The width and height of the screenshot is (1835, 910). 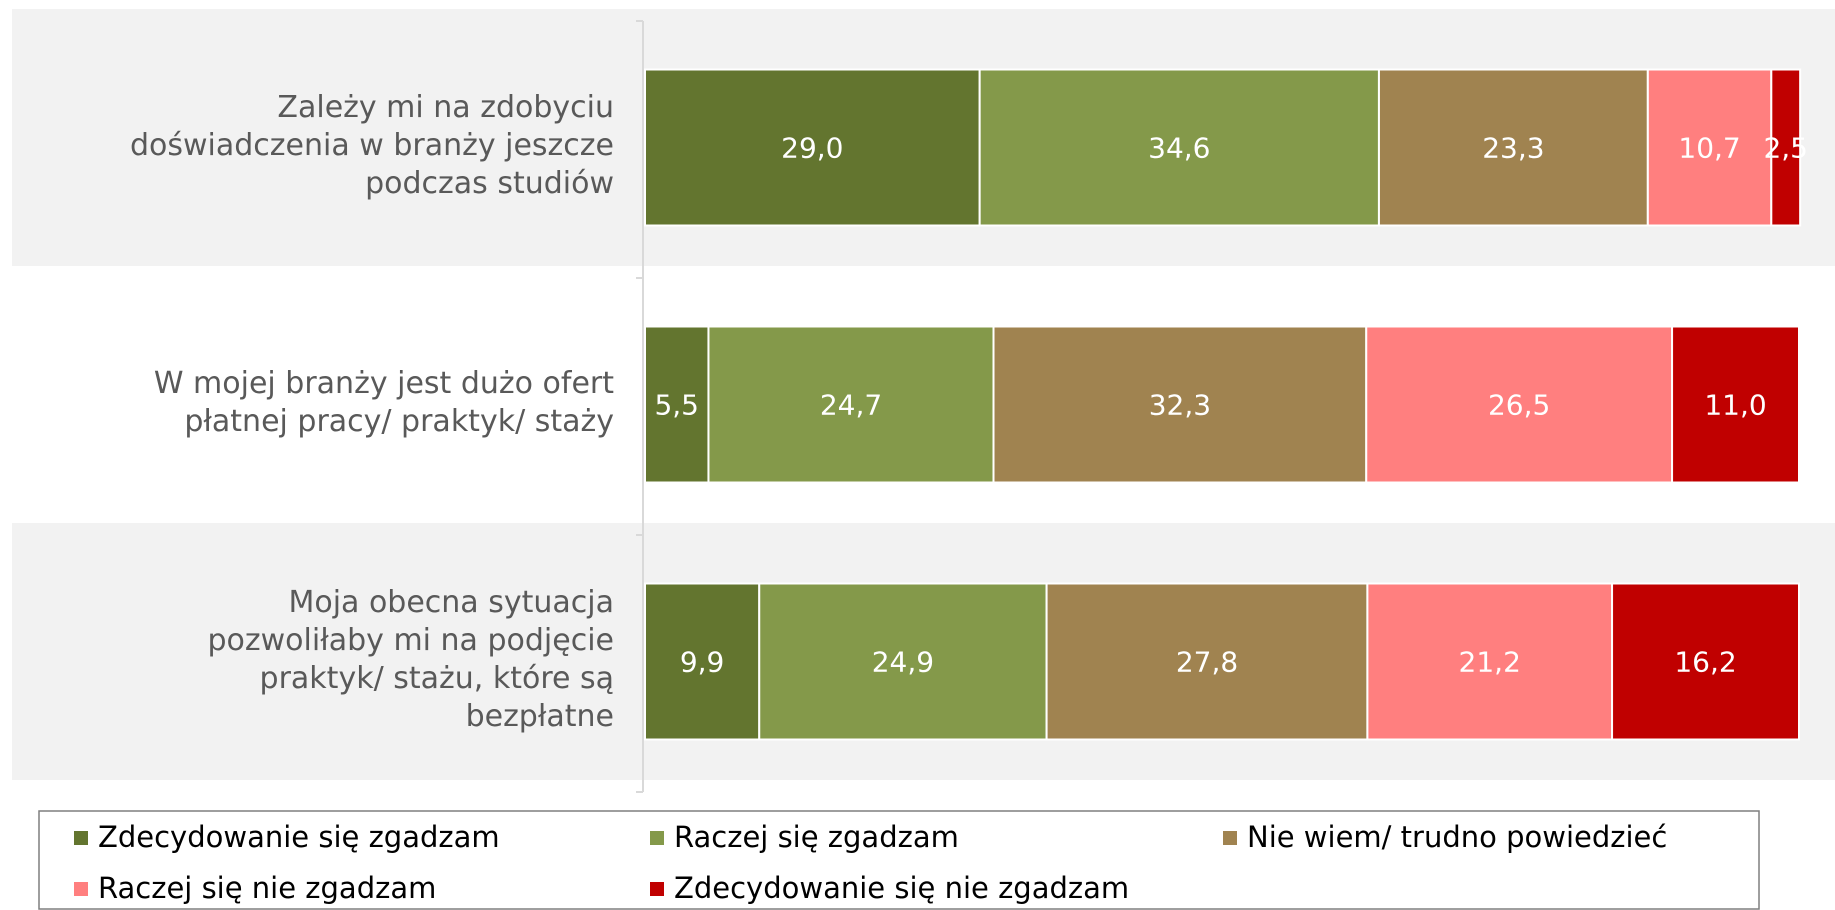 What do you see at coordinates (299, 837) in the screenshot?
I see `legend-label: Zdecydowanie się zgadzam` at bounding box center [299, 837].